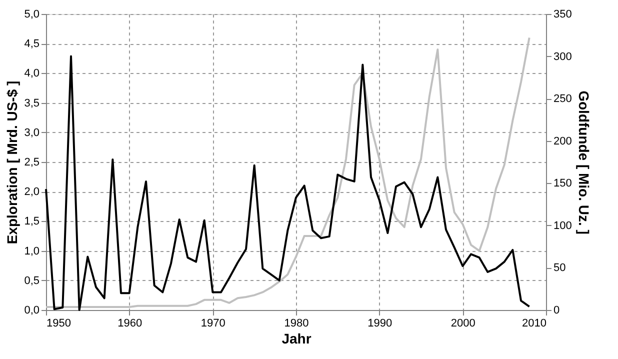  What do you see at coordinates (584, 162) in the screenshot?
I see `y2-axis-title: Goldfunde [ Mio. Uz. ]` at bounding box center [584, 162].